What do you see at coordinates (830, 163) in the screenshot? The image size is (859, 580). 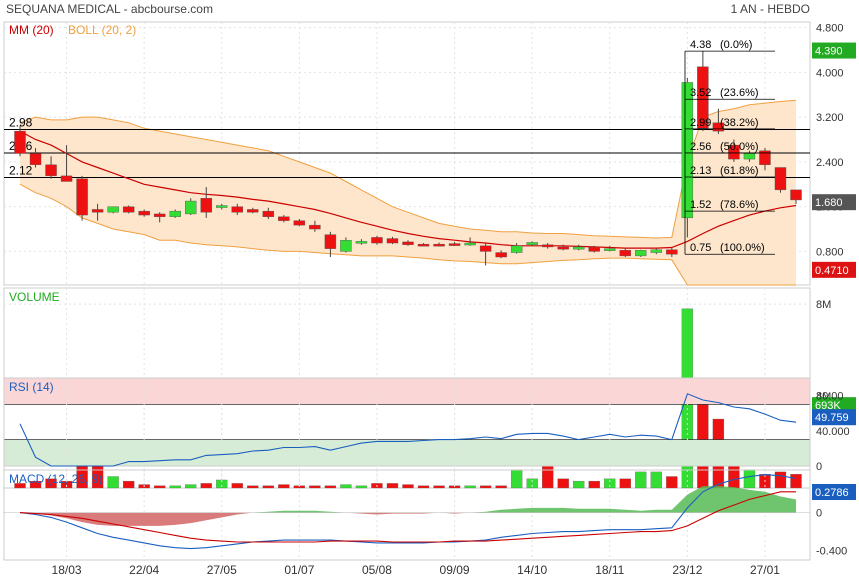 I see `price-tick-label: 2.400` at bounding box center [830, 163].